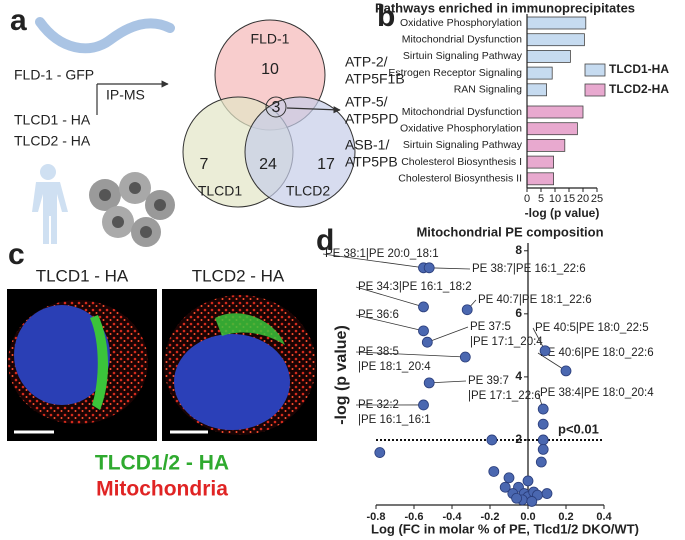 The height and width of the screenshot is (540, 685). Describe the element at coordinates (506, 342) in the screenshot. I see `point-label: |PE 17:1_20:4` at that location.